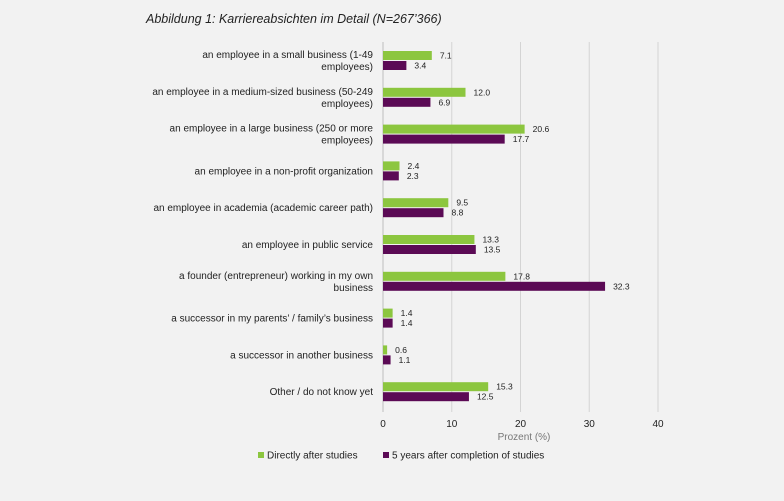 The image size is (784, 501). Describe the element at coordinates (420, 66) in the screenshot. I see `value-label-5-years-after-1: 3.4` at that location.